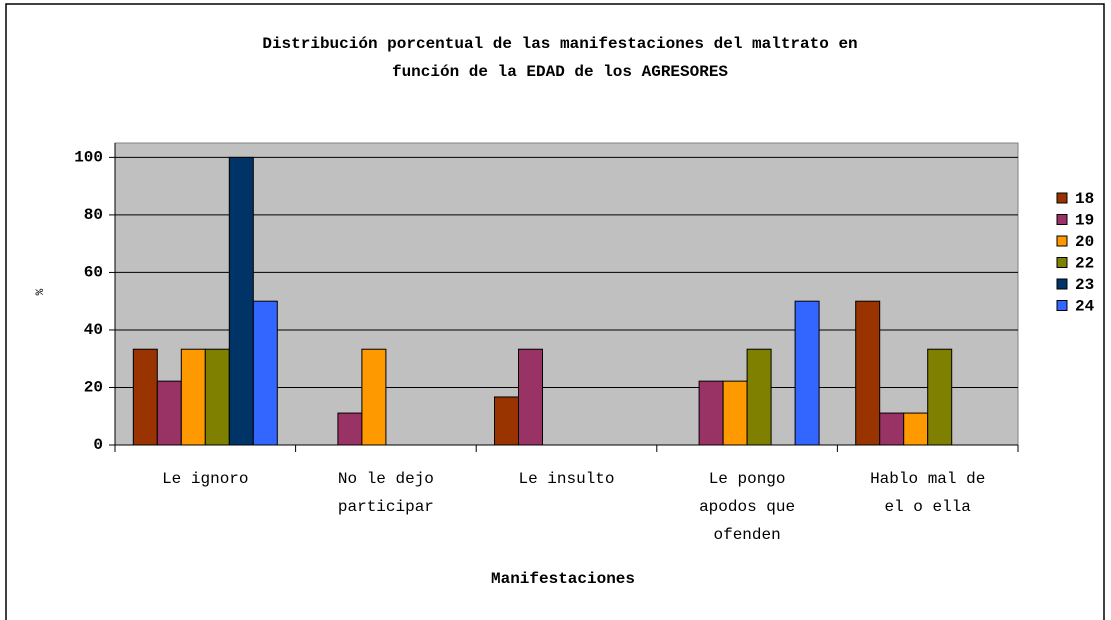  What do you see at coordinates (1084, 242) in the screenshot?
I see `legend-label: 20` at bounding box center [1084, 242].